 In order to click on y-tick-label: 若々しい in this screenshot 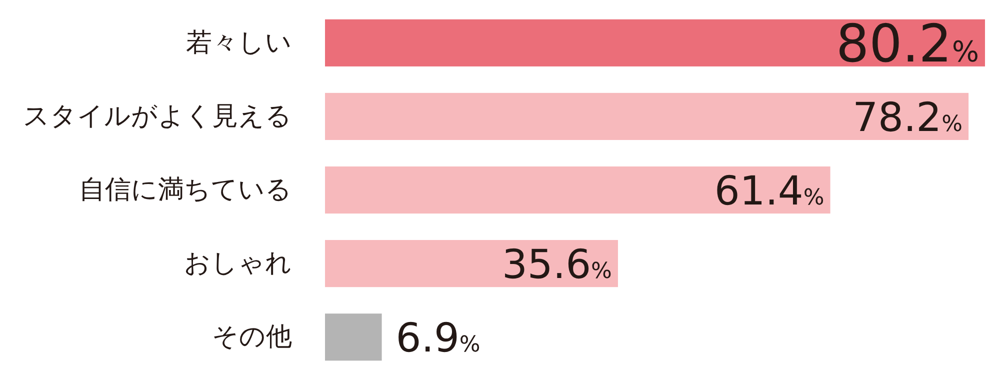, I will do `click(239, 43)`.